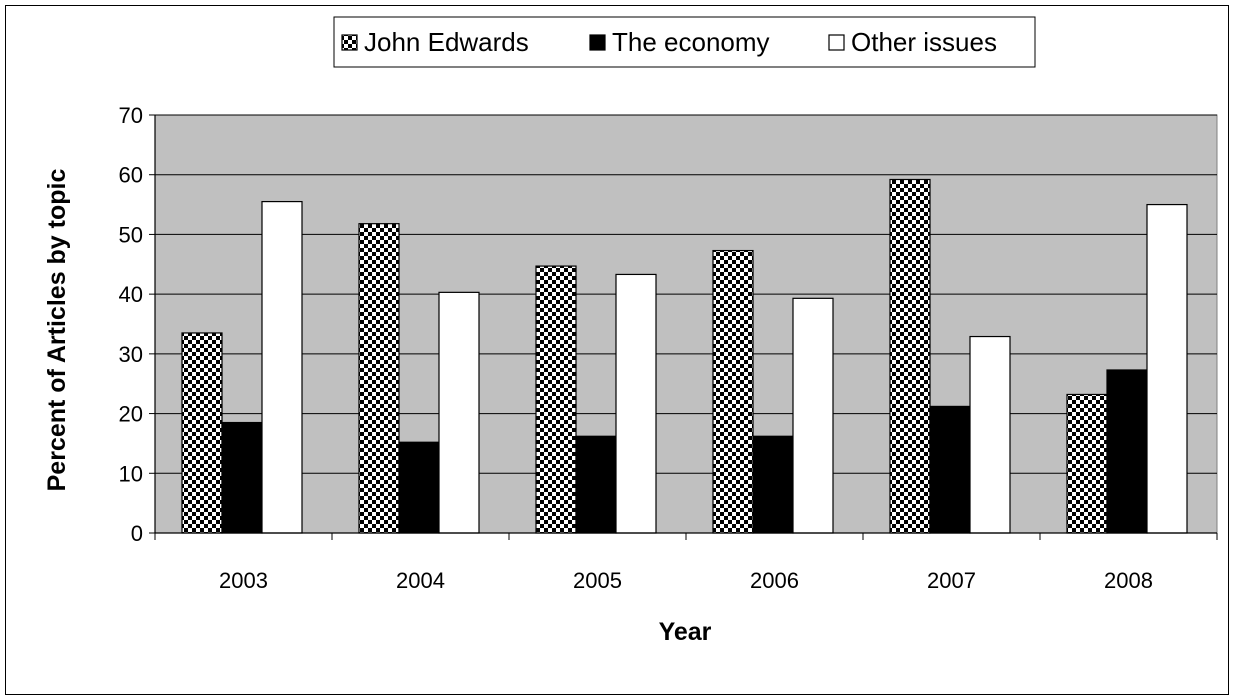 Image resolution: width=1236 pixels, height=695 pixels. Describe the element at coordinates (446, 42) in the screenshot. I see `legend-label: John Edwards` at that location.